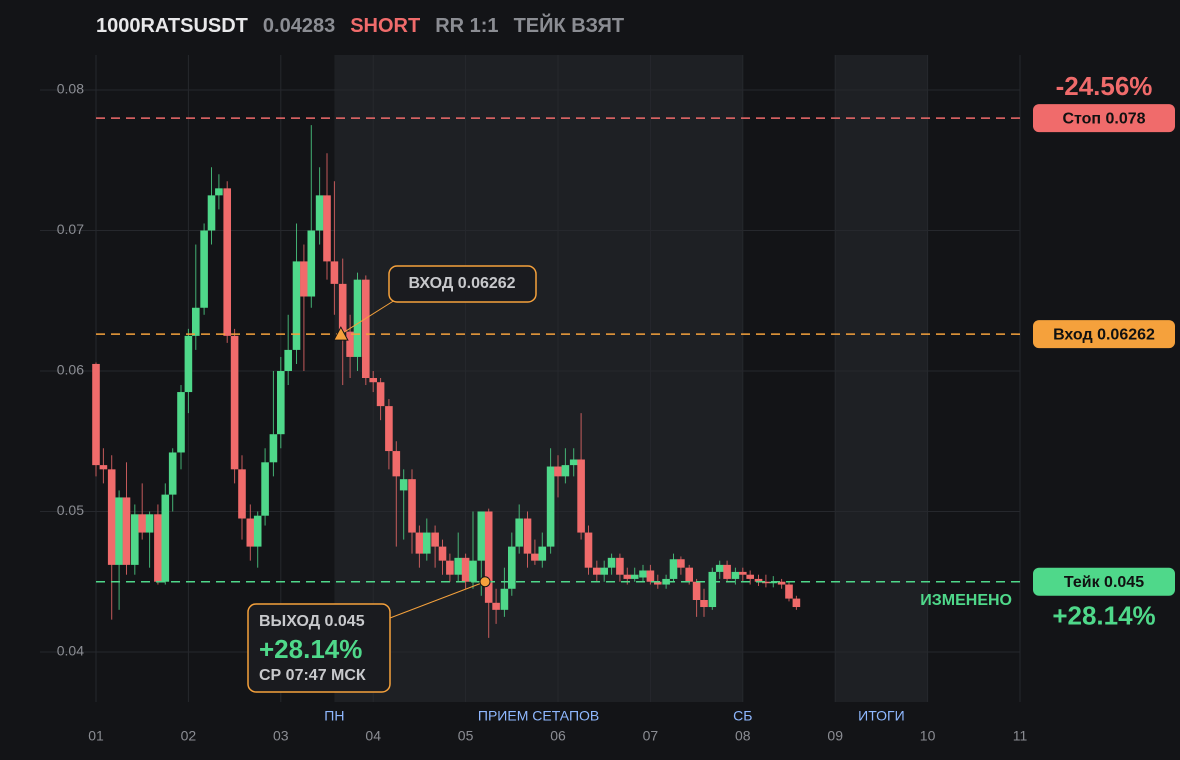  I want to click on x-tick-label: 05, so click(466, 736).